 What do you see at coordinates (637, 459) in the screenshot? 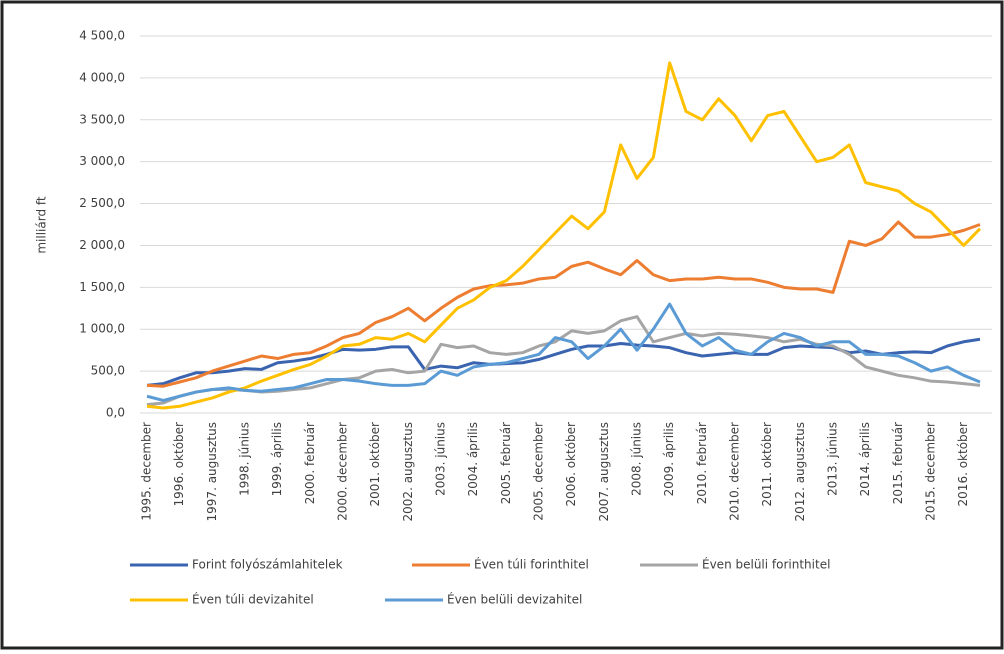
I see `x-tick-label: 2008. június` at bounding box center [637, 459].